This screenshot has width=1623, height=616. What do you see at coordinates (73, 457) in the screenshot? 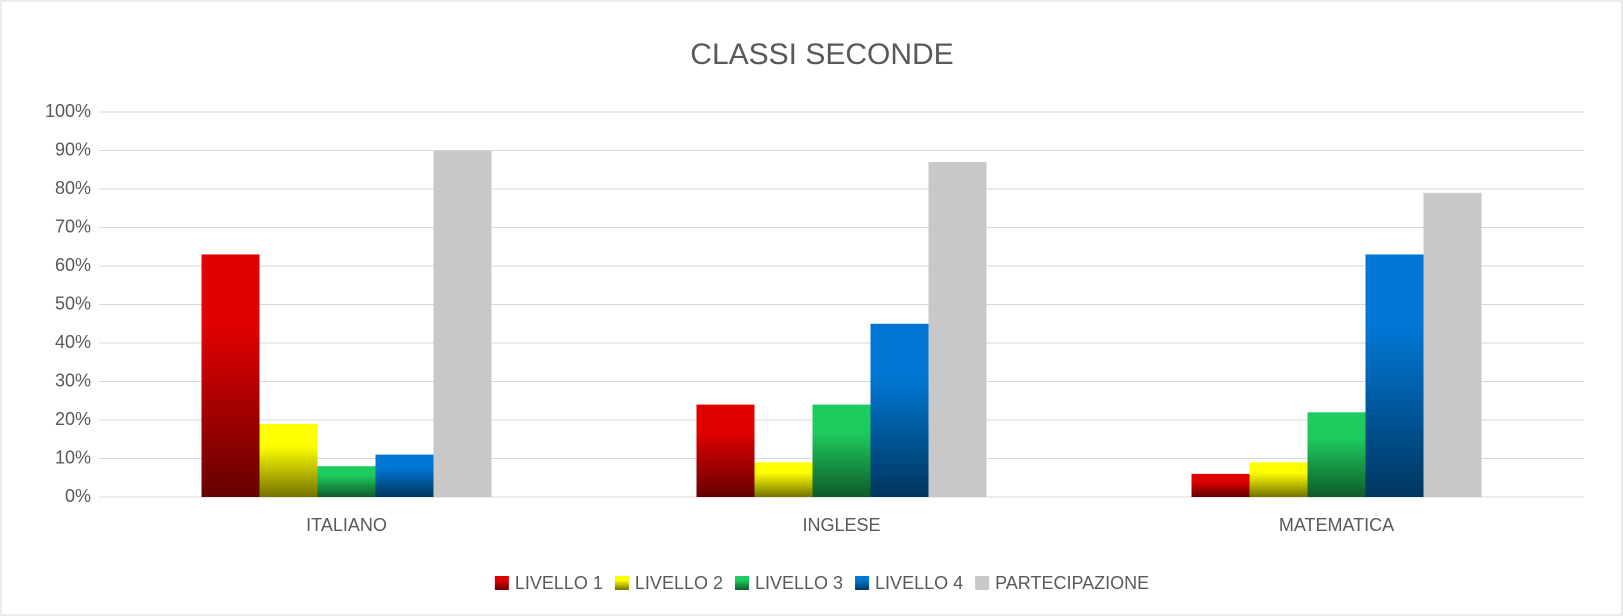
I see `y-tick-label: 10%` at bounding box center [73, 457].